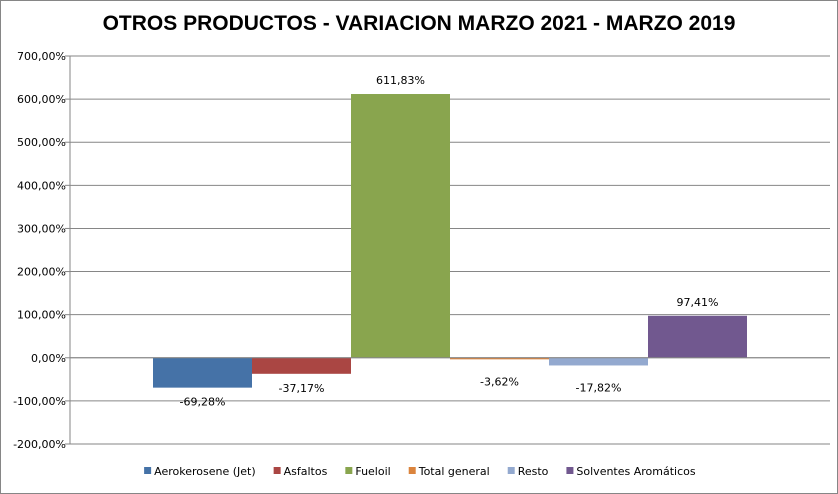 The height and width of the screenshot is (494, 838). I want to click on legend-label: Solventes Aromáticos, so click(635, 471).